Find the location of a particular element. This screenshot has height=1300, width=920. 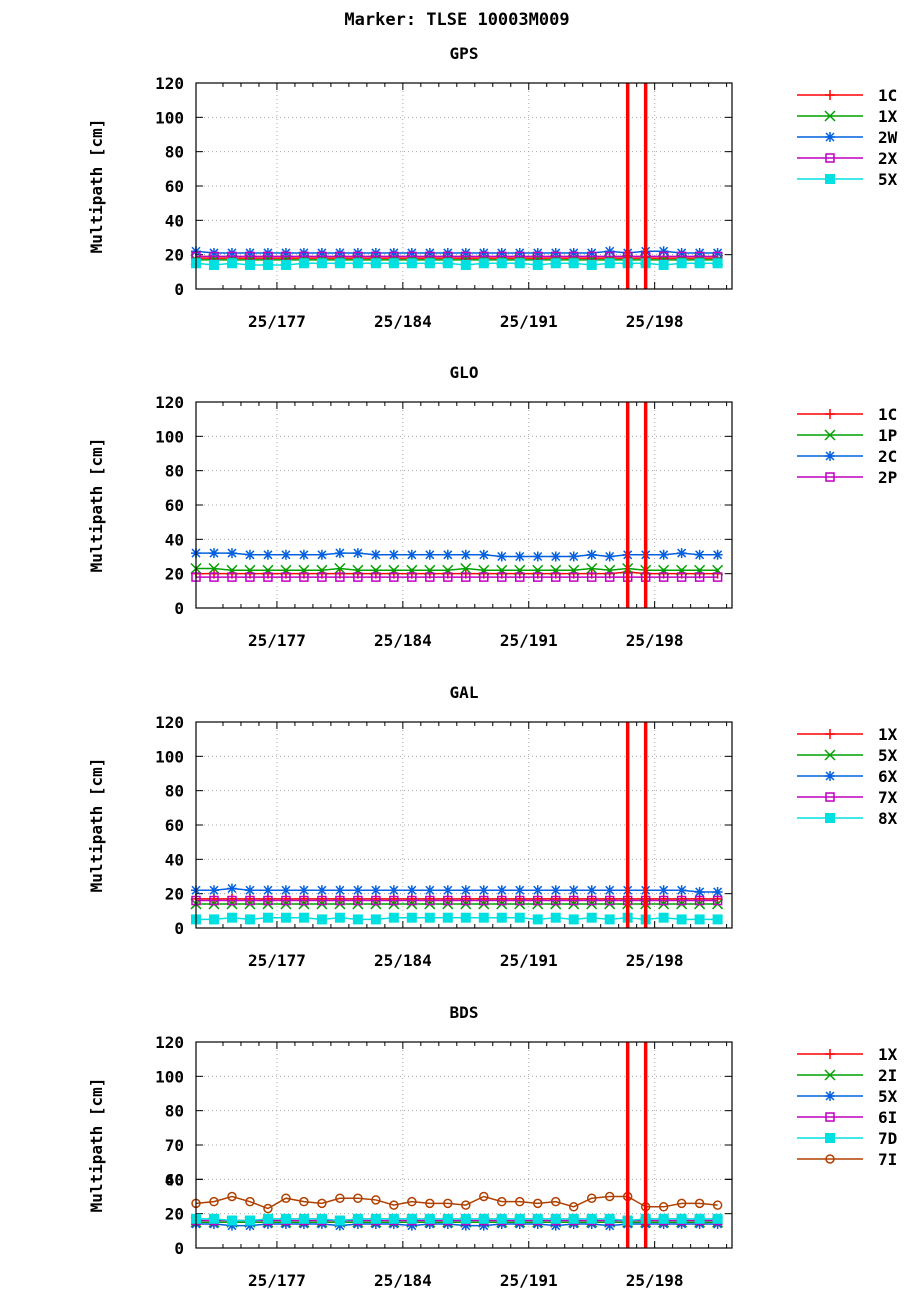

series-7X is located at coordinates (457, 900).